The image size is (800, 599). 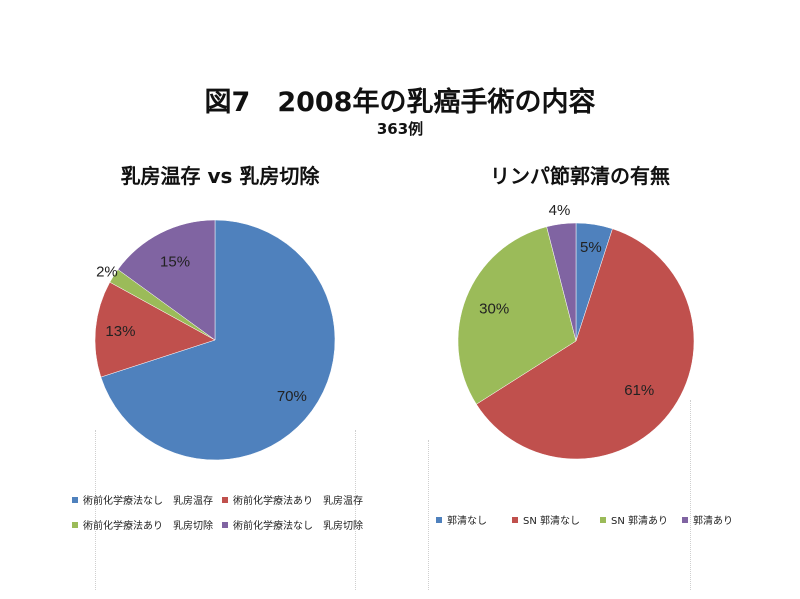 What do you see at coordinates (148, 501) in the screenshot?
I see `legend-label: 術前化学療法なし 乳房温存` at bounding box center [148, 501].